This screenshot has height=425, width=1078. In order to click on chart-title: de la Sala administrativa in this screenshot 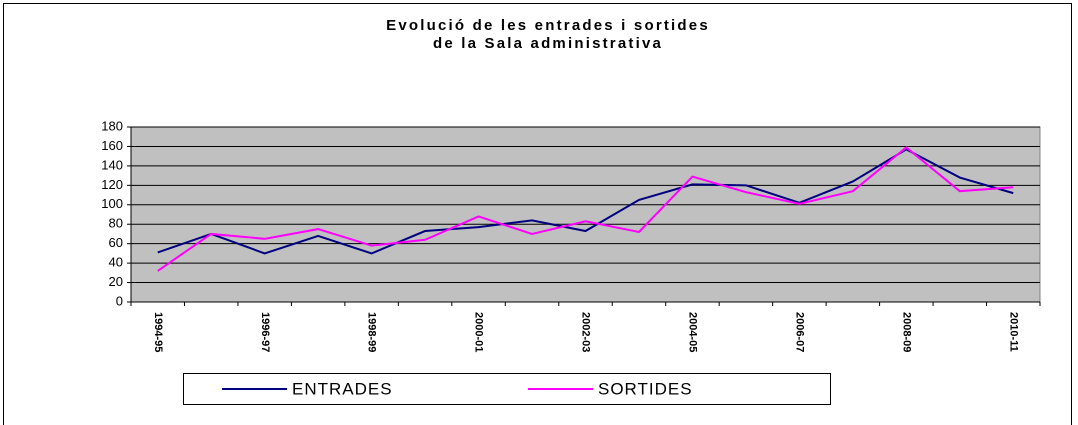, I will do `click(548, 43)`.